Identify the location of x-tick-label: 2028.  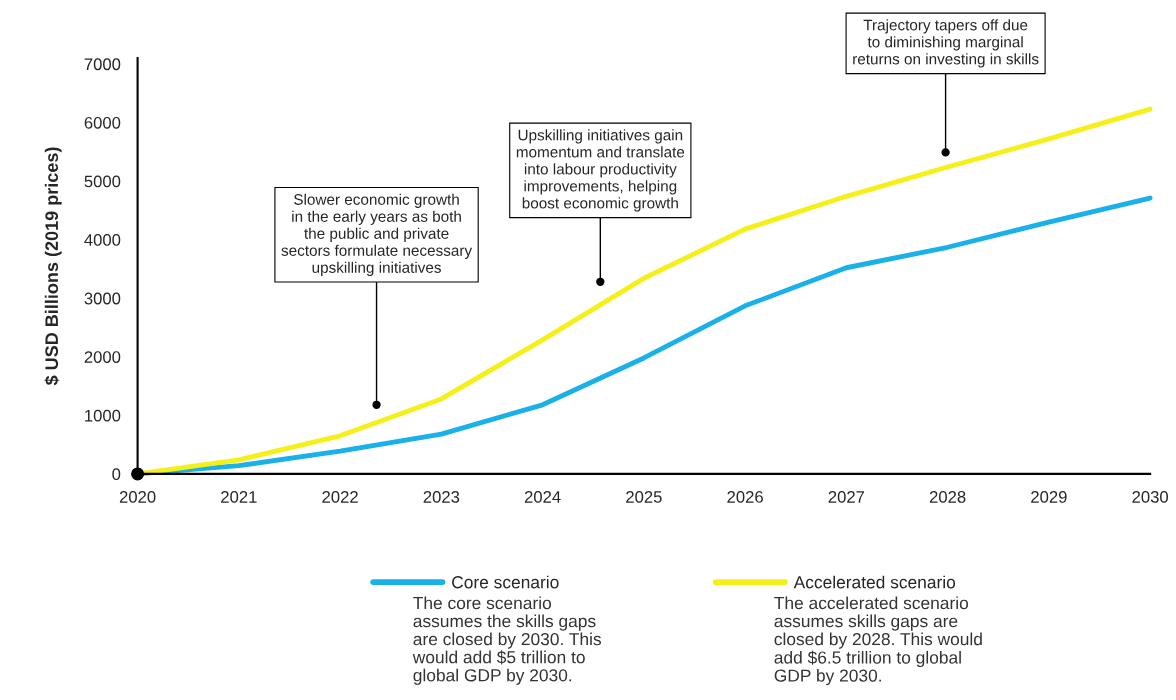
(947, 497).